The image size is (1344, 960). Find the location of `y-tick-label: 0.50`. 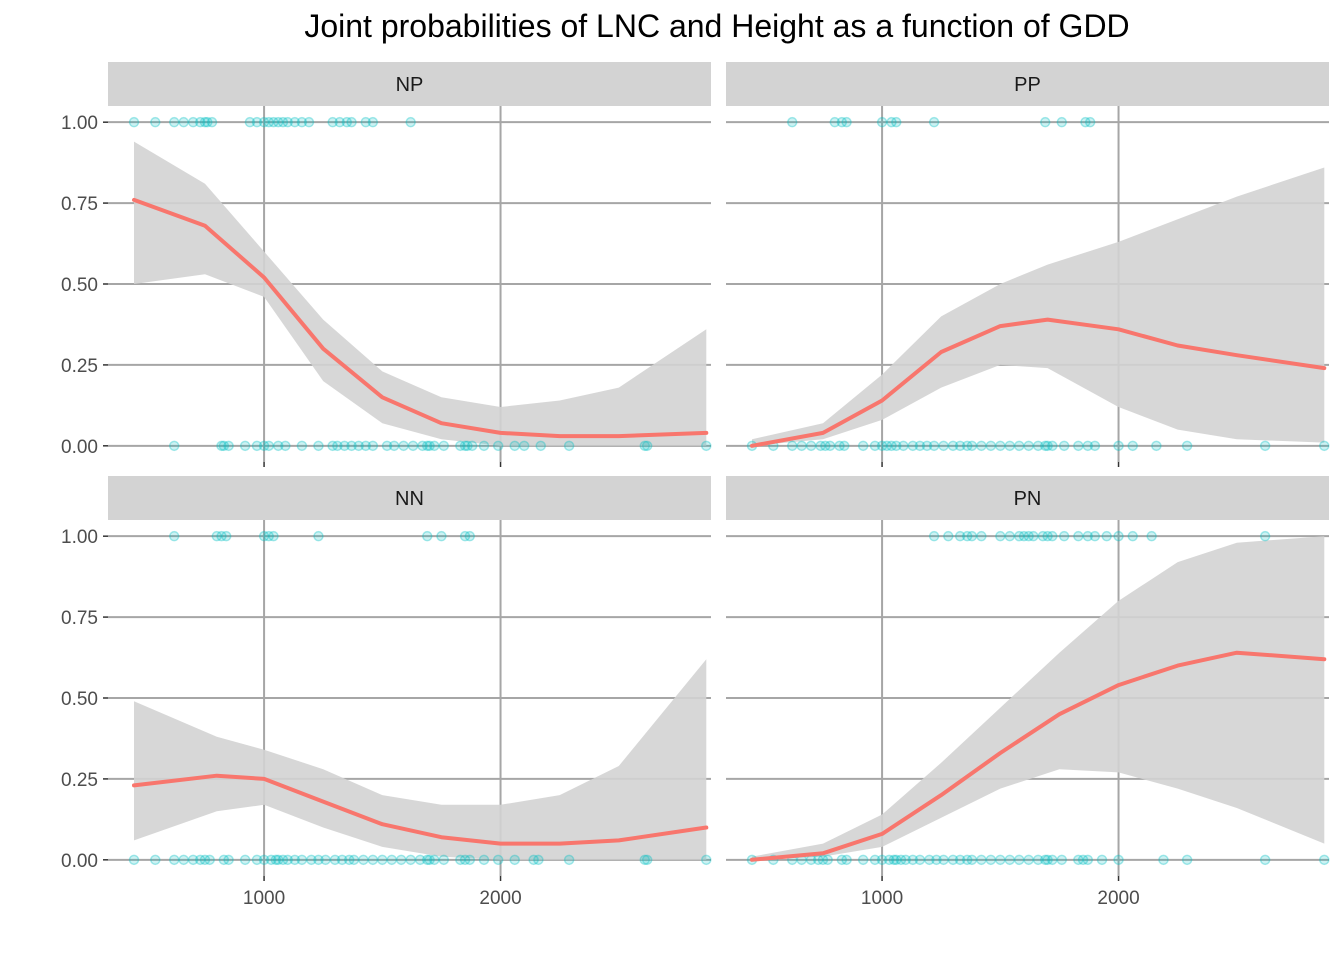

y-tick-label: 0.50 is located at coordinates (79, 285).